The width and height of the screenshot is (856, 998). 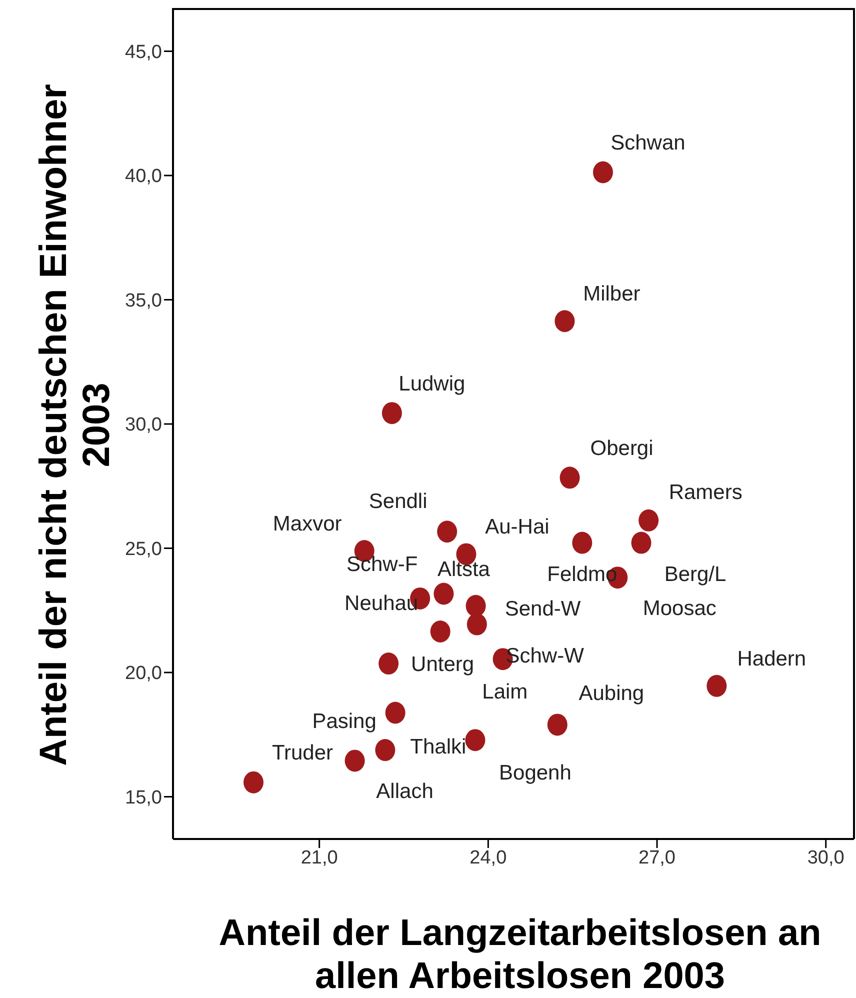 I want to click on y-tick-label: 25,0, so click(x=143, y=549).